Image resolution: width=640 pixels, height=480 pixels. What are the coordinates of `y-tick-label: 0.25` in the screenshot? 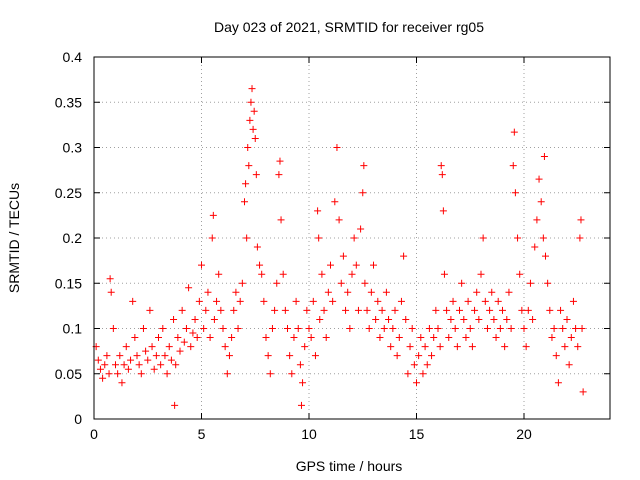 It's located at (68, 193).